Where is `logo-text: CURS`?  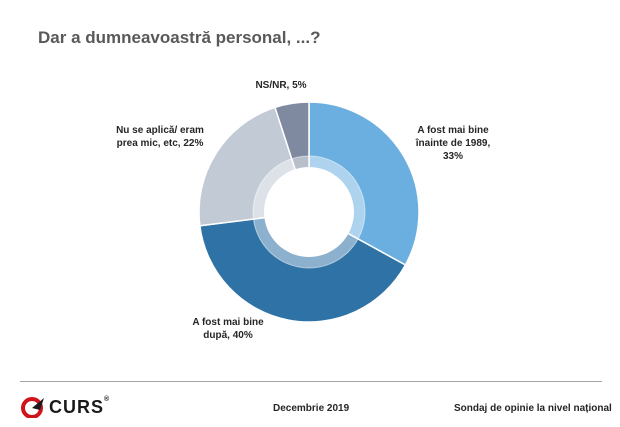 logo-text: CURS is located at coordinates (77, 406).